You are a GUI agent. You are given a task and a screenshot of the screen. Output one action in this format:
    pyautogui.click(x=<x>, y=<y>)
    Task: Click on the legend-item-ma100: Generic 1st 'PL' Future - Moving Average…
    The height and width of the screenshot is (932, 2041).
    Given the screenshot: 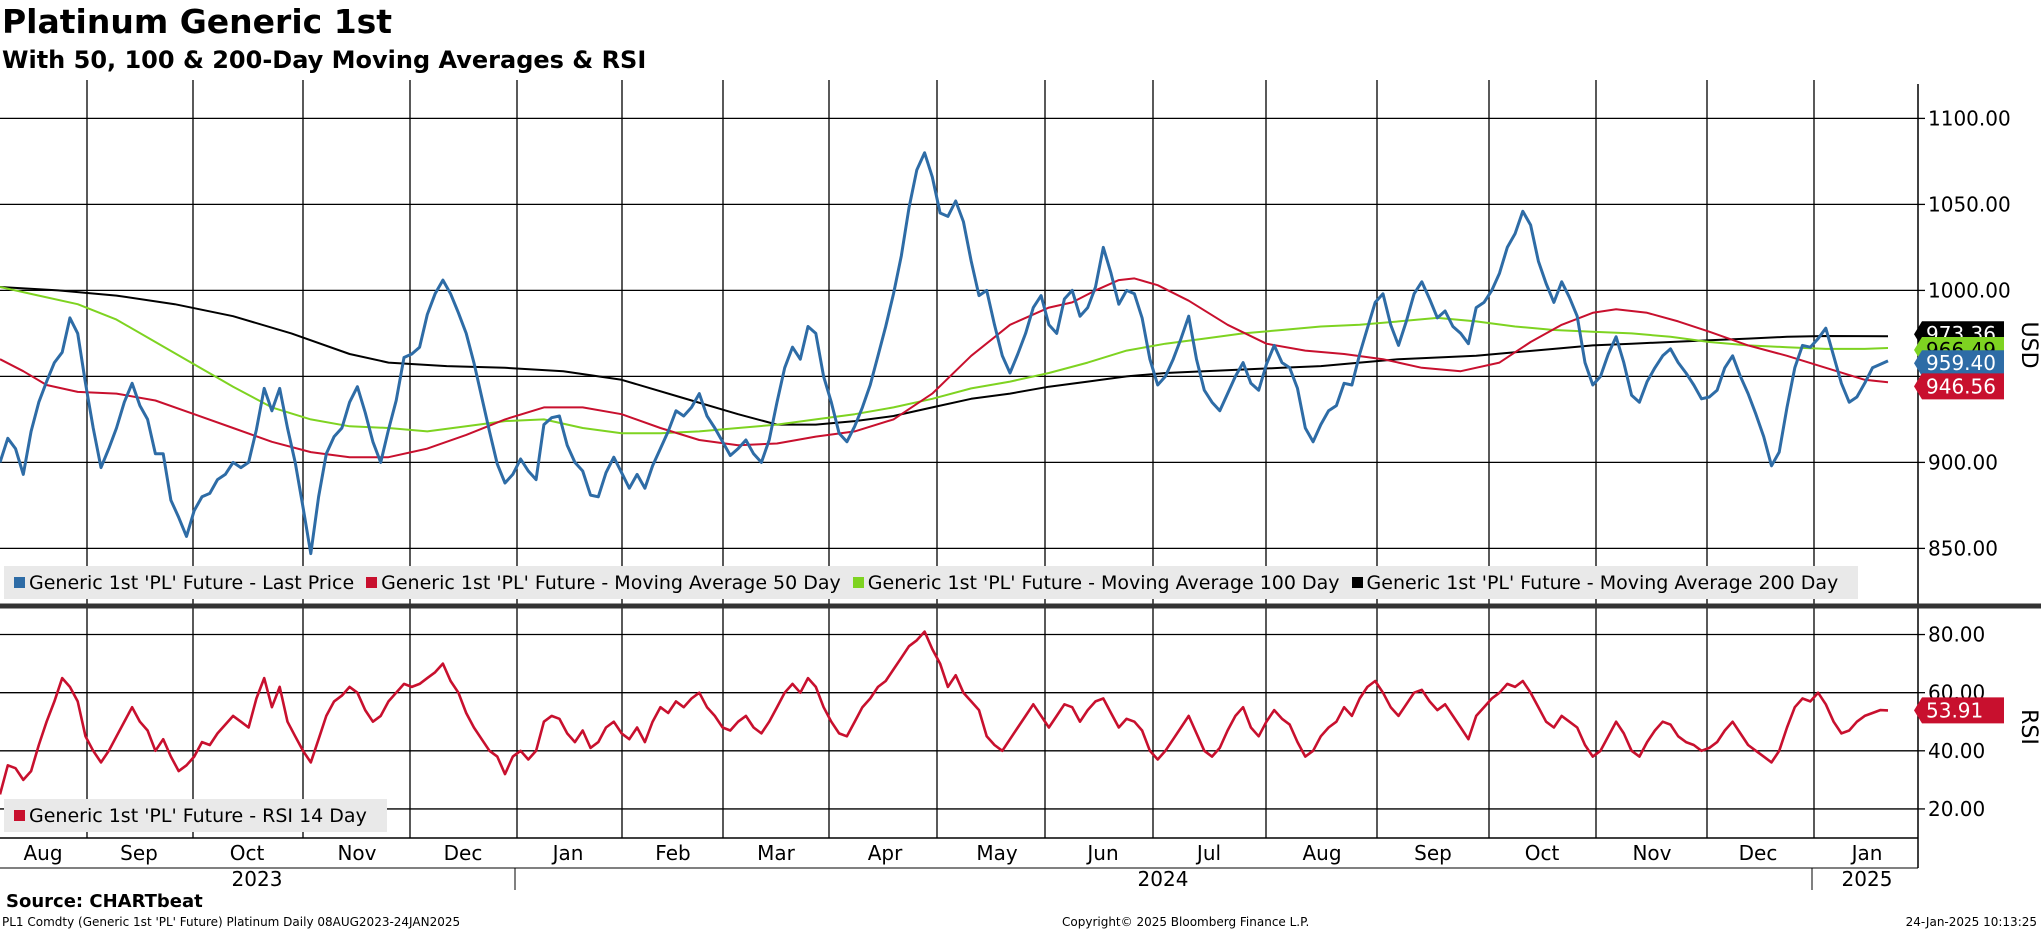 What is the action you would take?
    pyautogui.click(x=1096, y=583)
    